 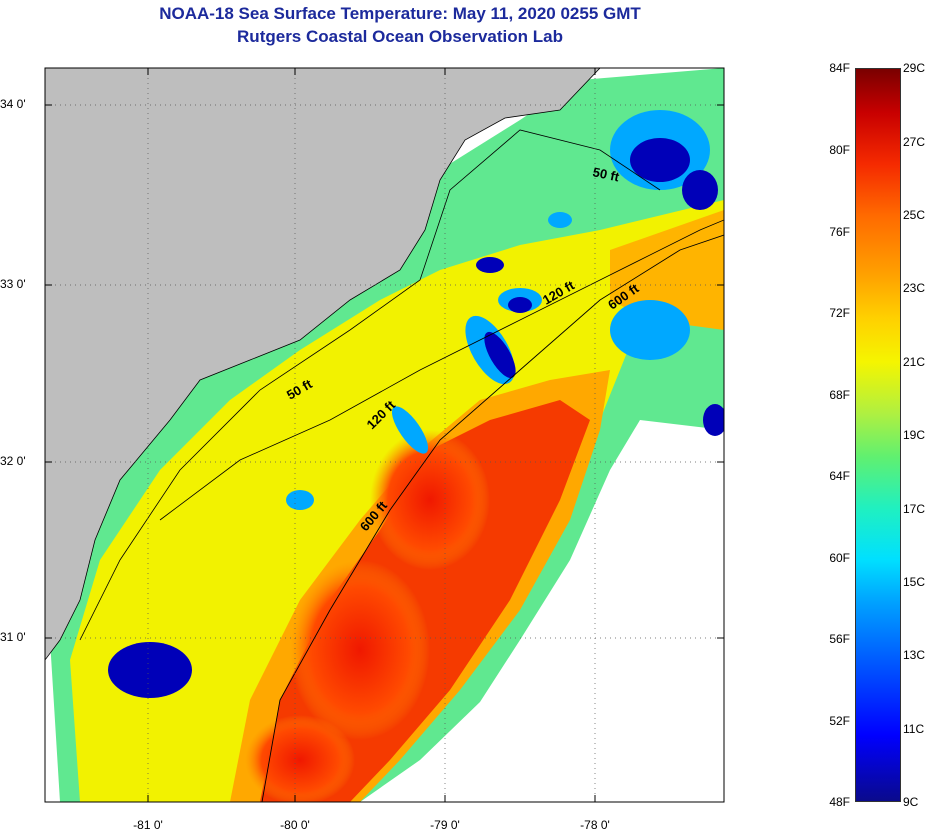 What do you see at coordinates (914, 142) in the screenshot?
I see `colorbar-c-27: 27C` at bounding box center [914, 142].